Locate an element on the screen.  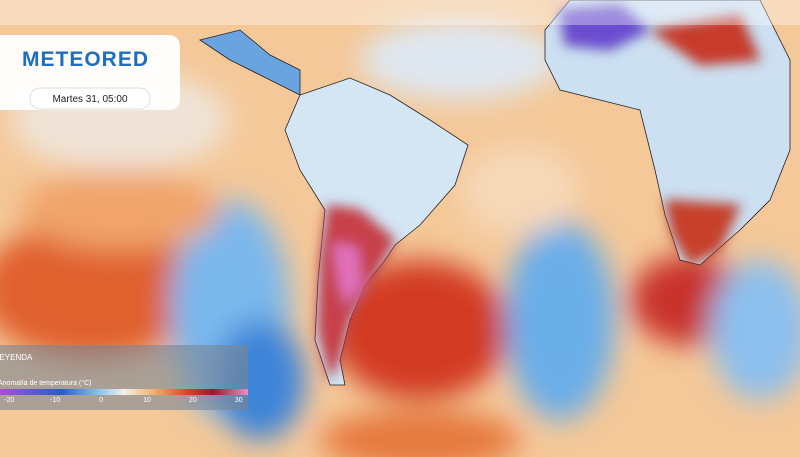
colorbar is located at coordinates (124, 392).